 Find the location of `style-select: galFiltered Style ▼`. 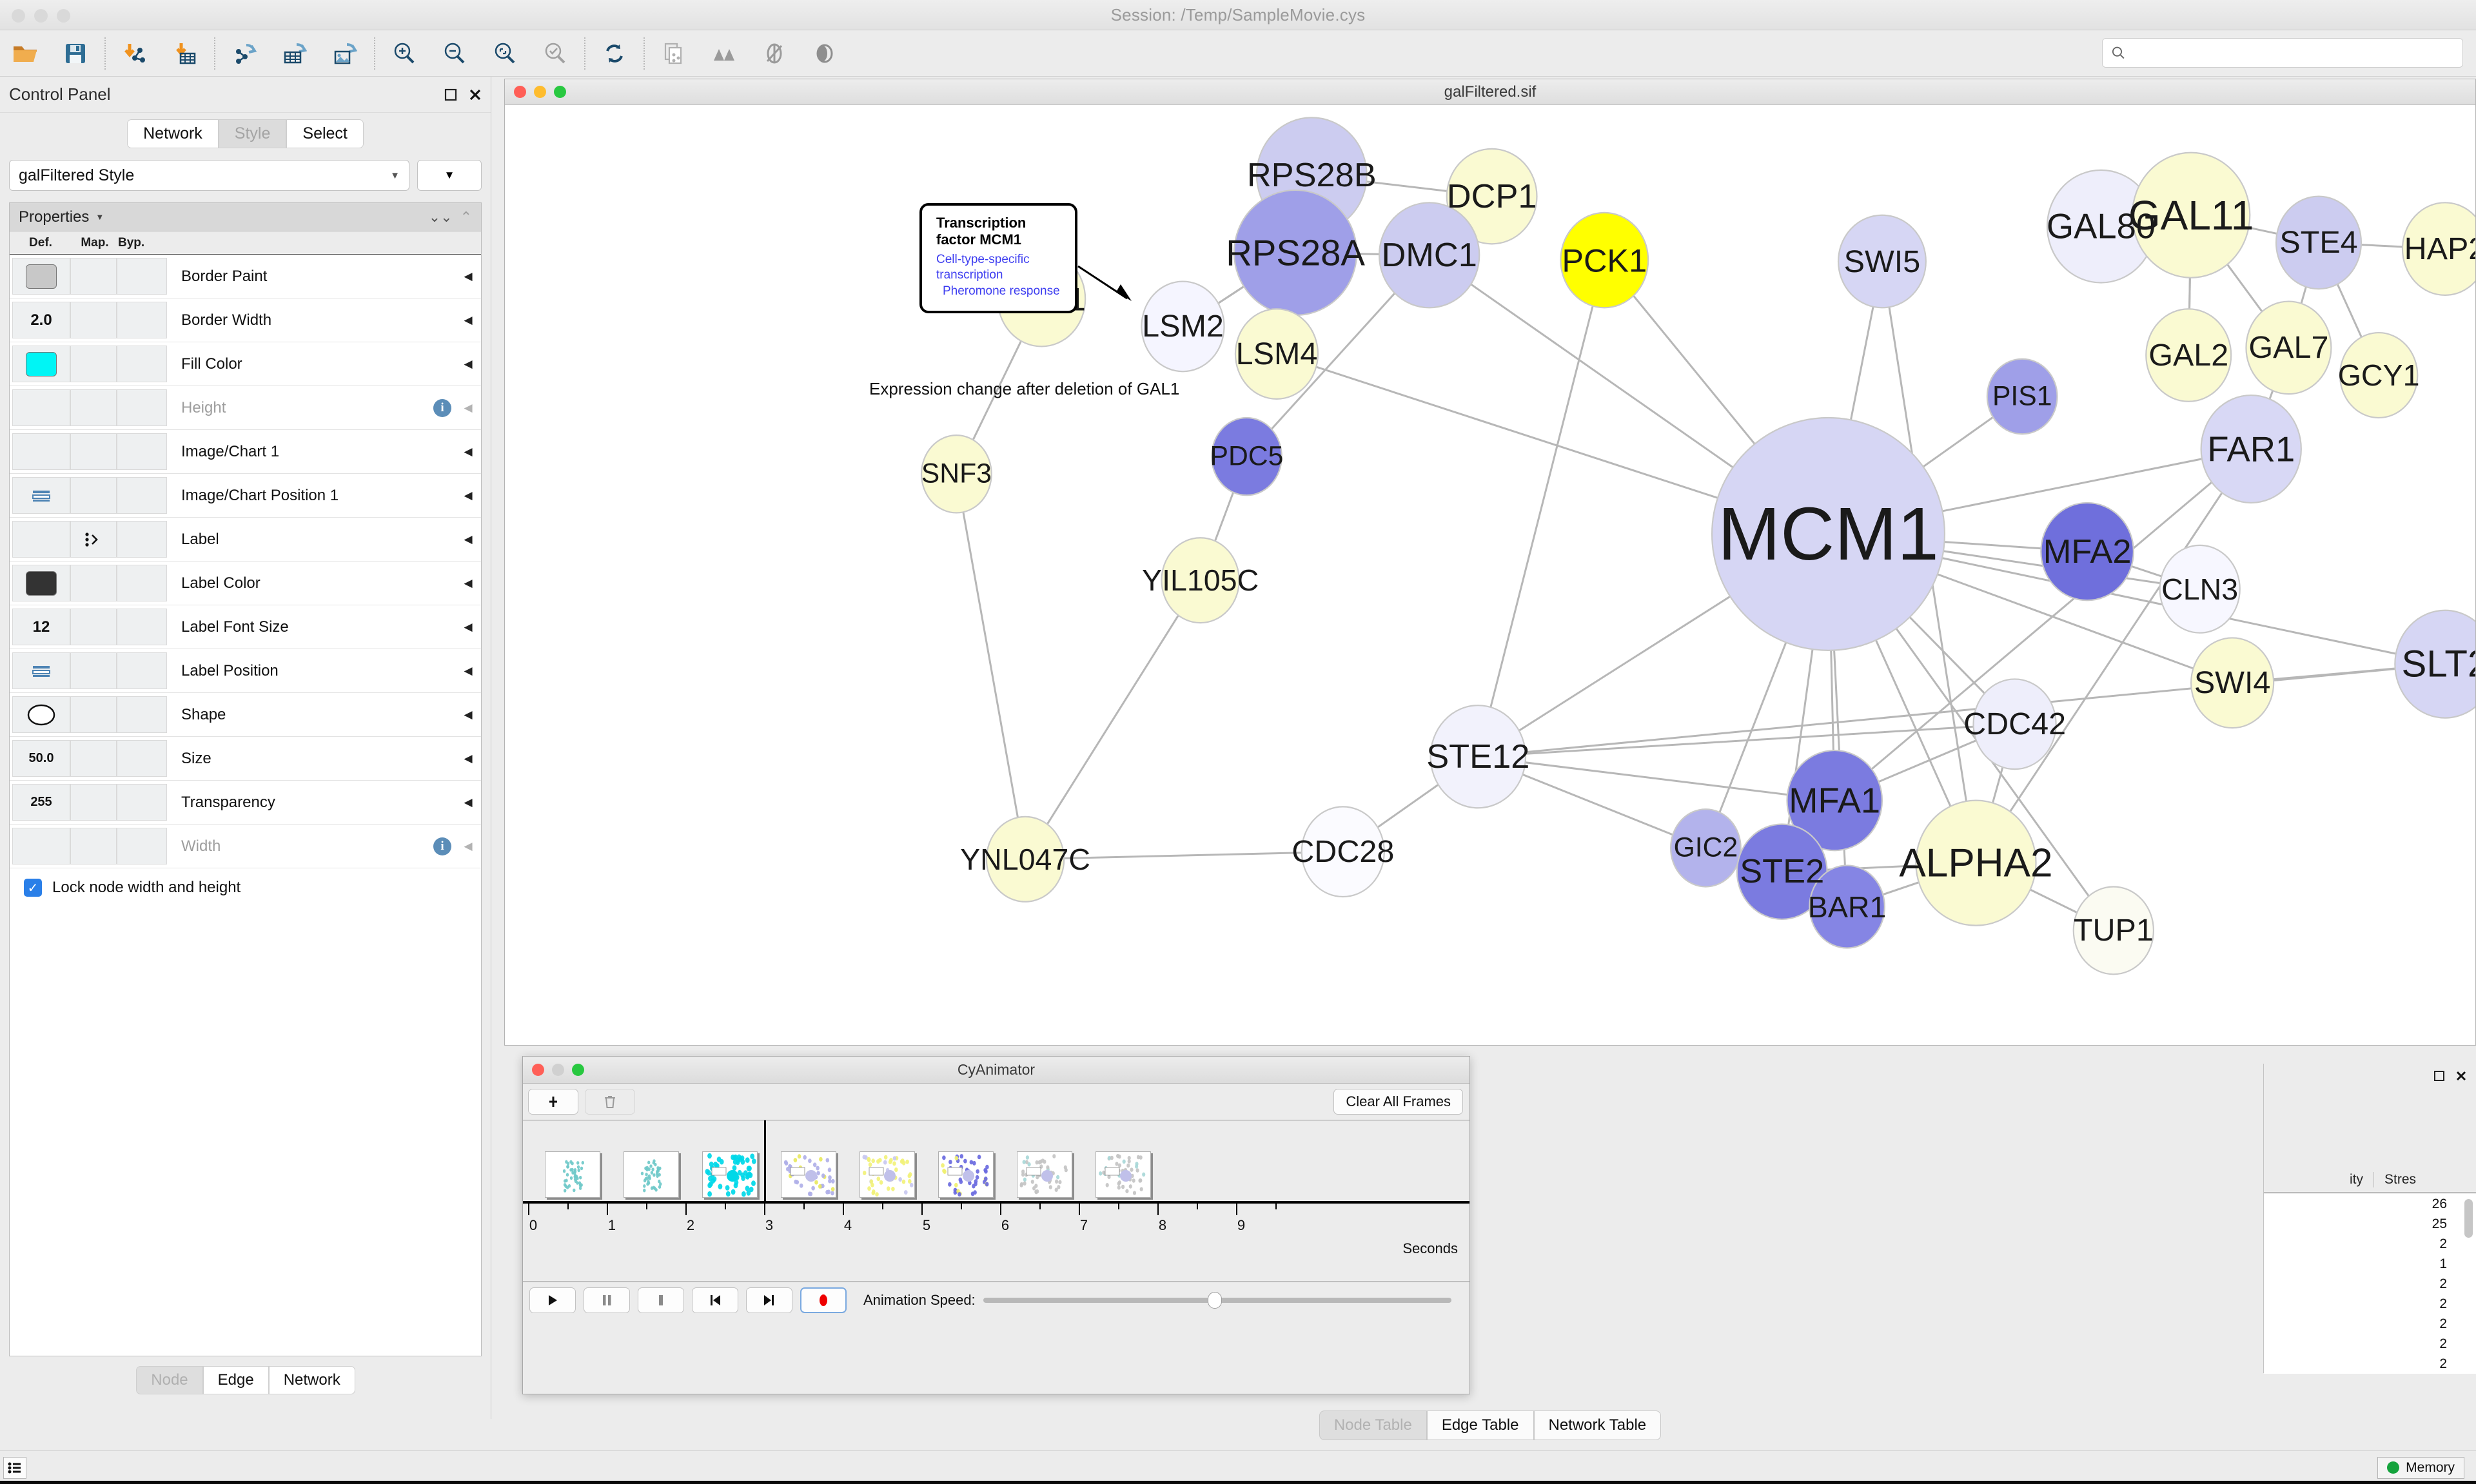

style-select: galFiltered Style ▼ is located at coordinates (209, 175).